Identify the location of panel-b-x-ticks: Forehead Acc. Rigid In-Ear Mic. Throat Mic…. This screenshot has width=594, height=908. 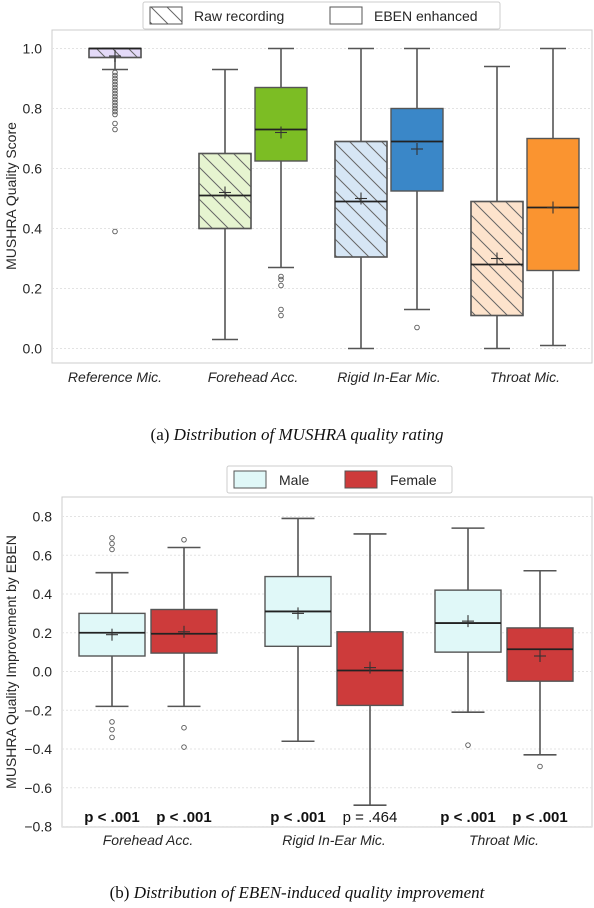
(321, 840).